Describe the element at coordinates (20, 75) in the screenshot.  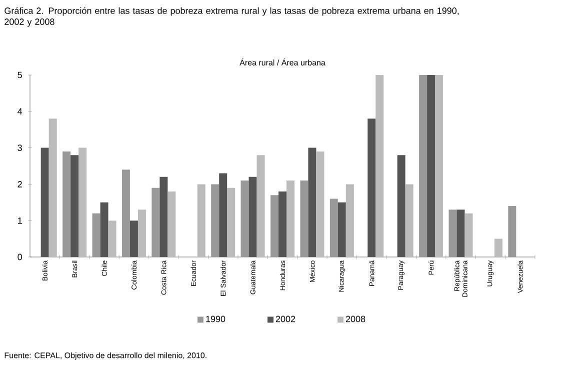
I see `y-tick-label: 5` at that location.